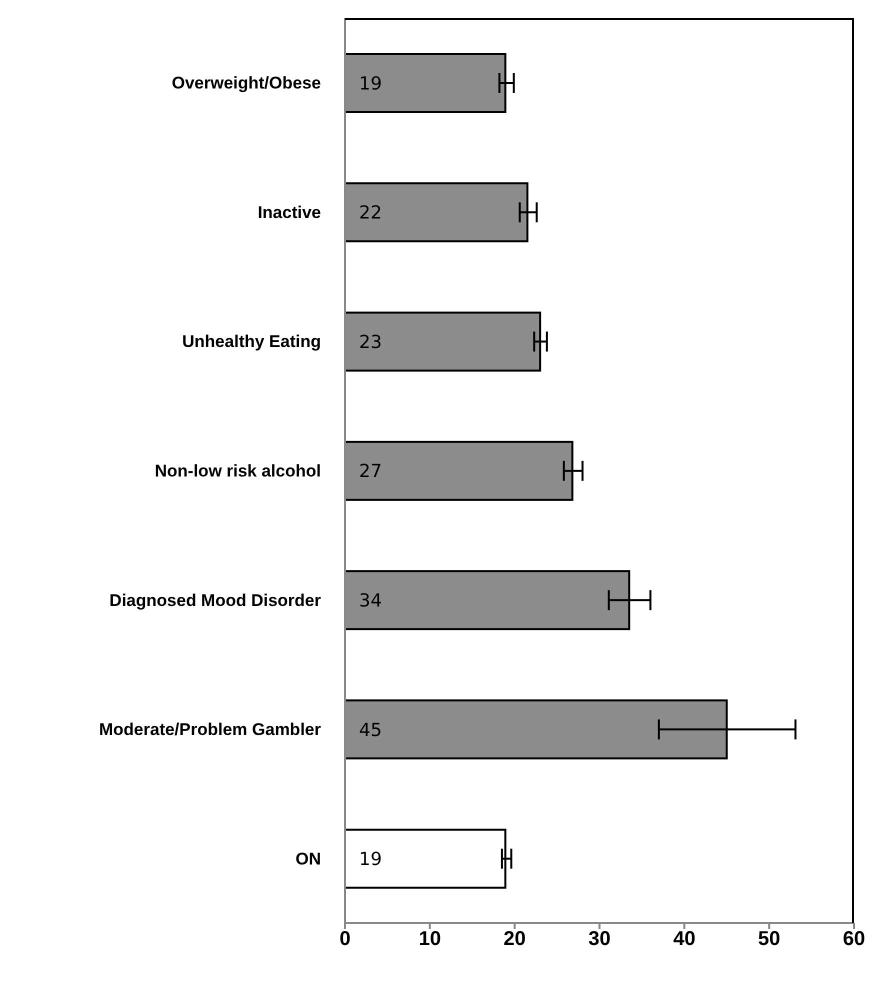 The image size is (876, 996). Describe the element at coordinates (251, 342) in the screenshot. I see `y-tick-label: Unhealthy Eating` at that location.